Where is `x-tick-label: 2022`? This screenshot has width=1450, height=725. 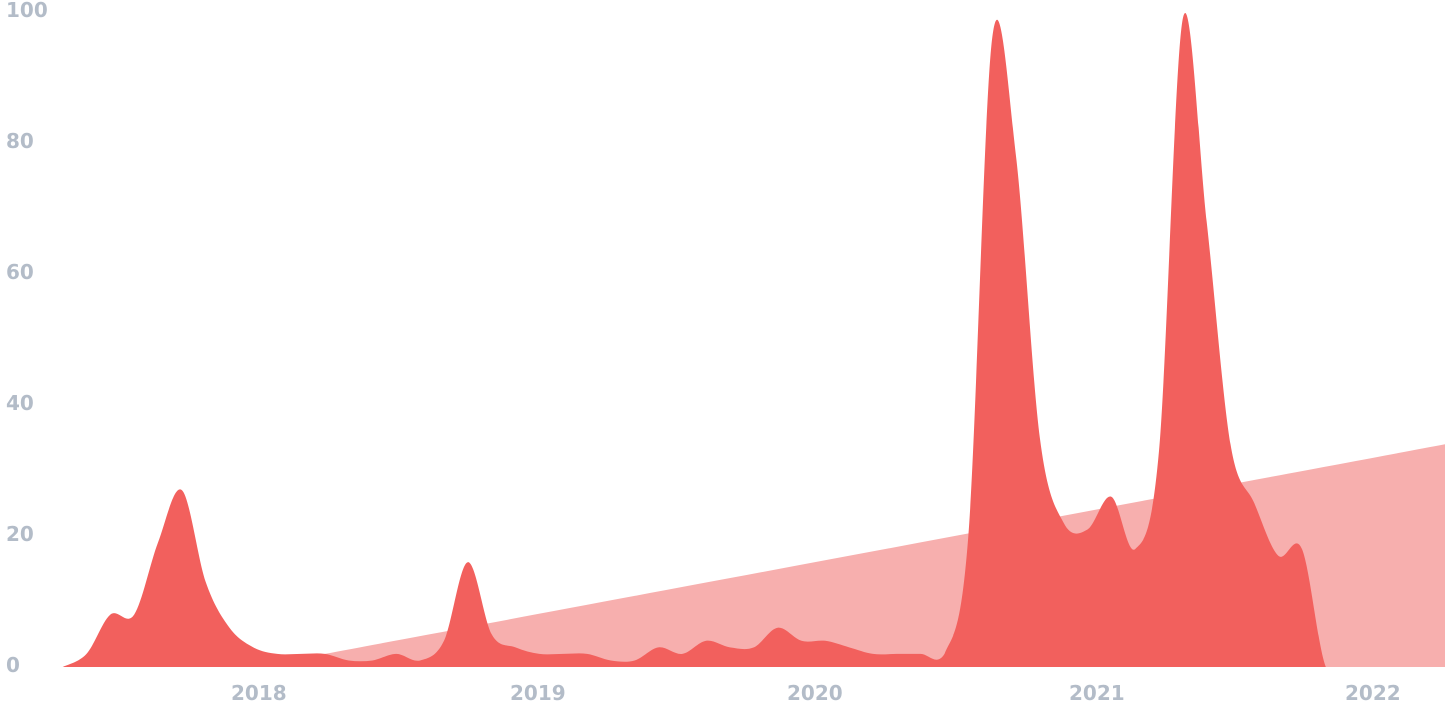
x-tick-label: 2022 is located at coordinates (1373, 693).